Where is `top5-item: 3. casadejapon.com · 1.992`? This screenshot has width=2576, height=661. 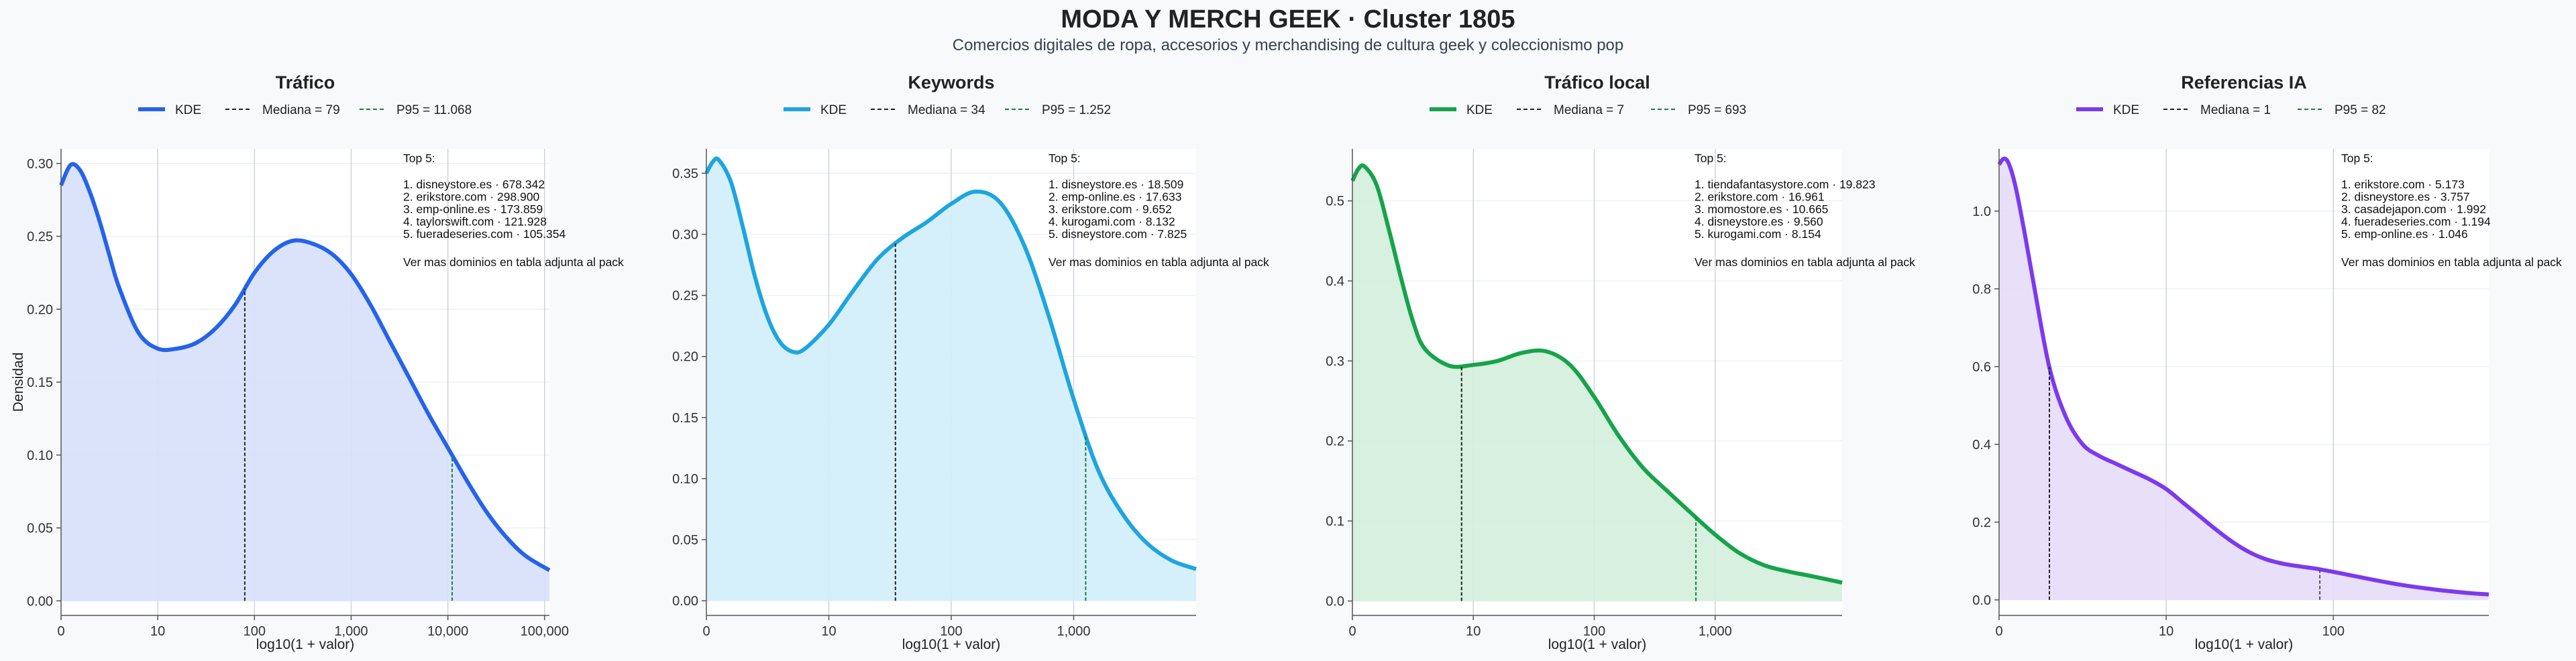
top5-item: 3. casadejapon.com · 1.992 is located at coordinates (2413, 209).